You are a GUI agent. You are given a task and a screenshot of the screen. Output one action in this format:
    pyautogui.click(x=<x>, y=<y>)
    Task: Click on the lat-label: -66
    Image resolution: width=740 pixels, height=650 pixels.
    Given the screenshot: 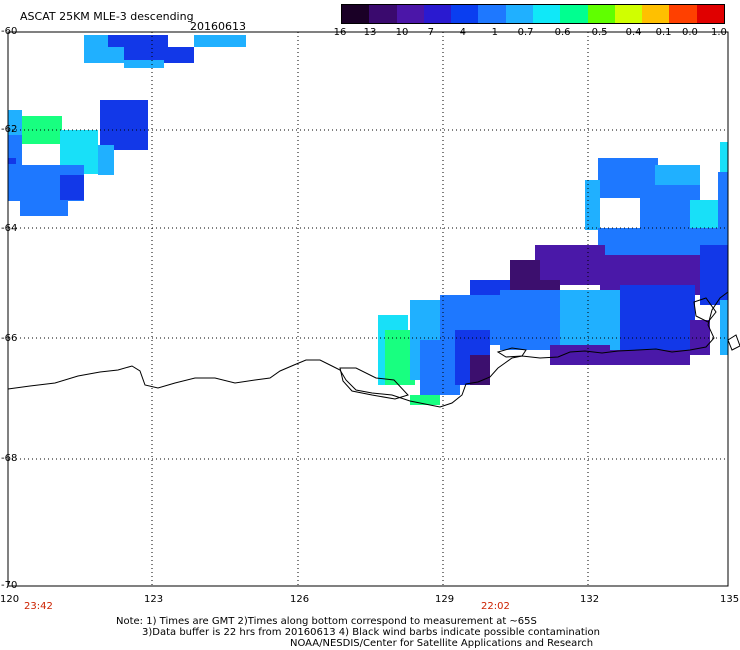 What is the action you would take?
    pyautogui.click(x=9, y=338)
    